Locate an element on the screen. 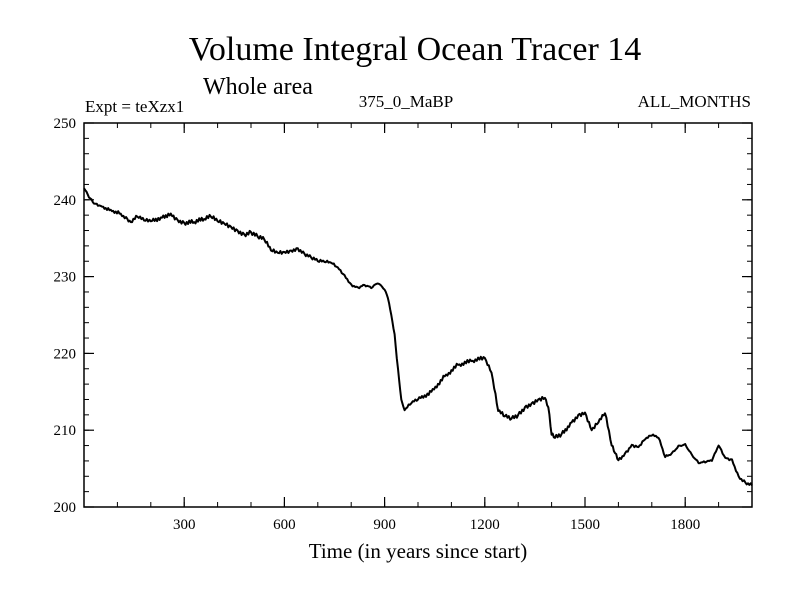  y-tick-label: 220 is located at coordinates (65, 354).